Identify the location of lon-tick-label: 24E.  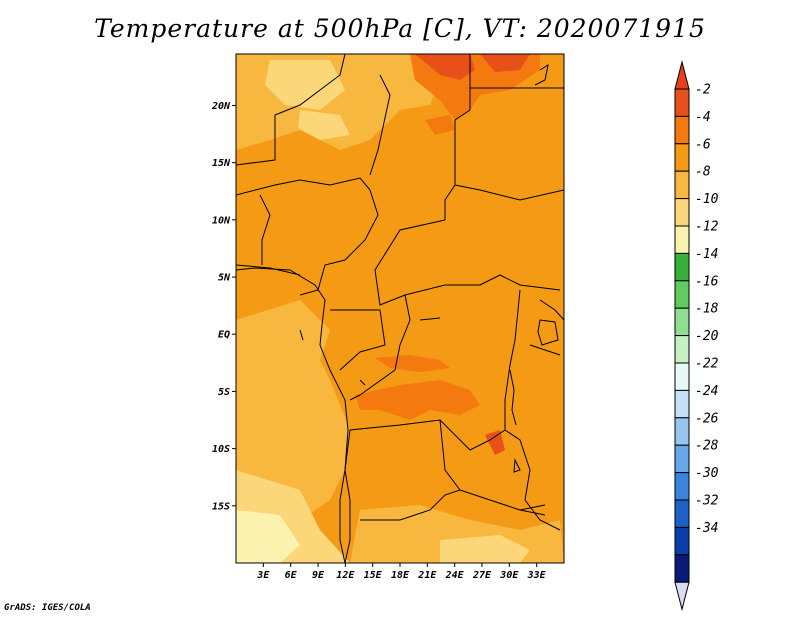
(455, 575).